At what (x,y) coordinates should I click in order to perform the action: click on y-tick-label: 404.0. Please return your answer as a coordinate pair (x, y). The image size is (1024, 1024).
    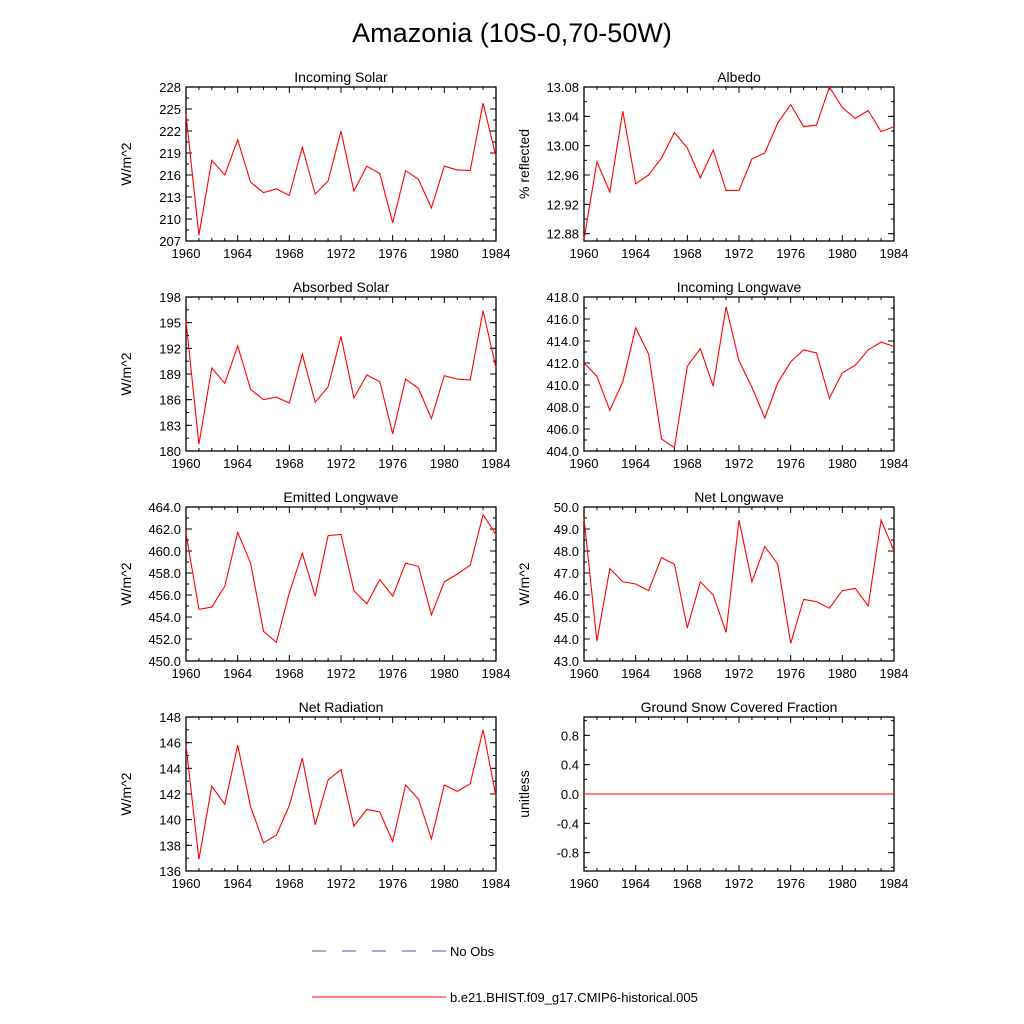
    Looking at the image, I should click on (562, 451).